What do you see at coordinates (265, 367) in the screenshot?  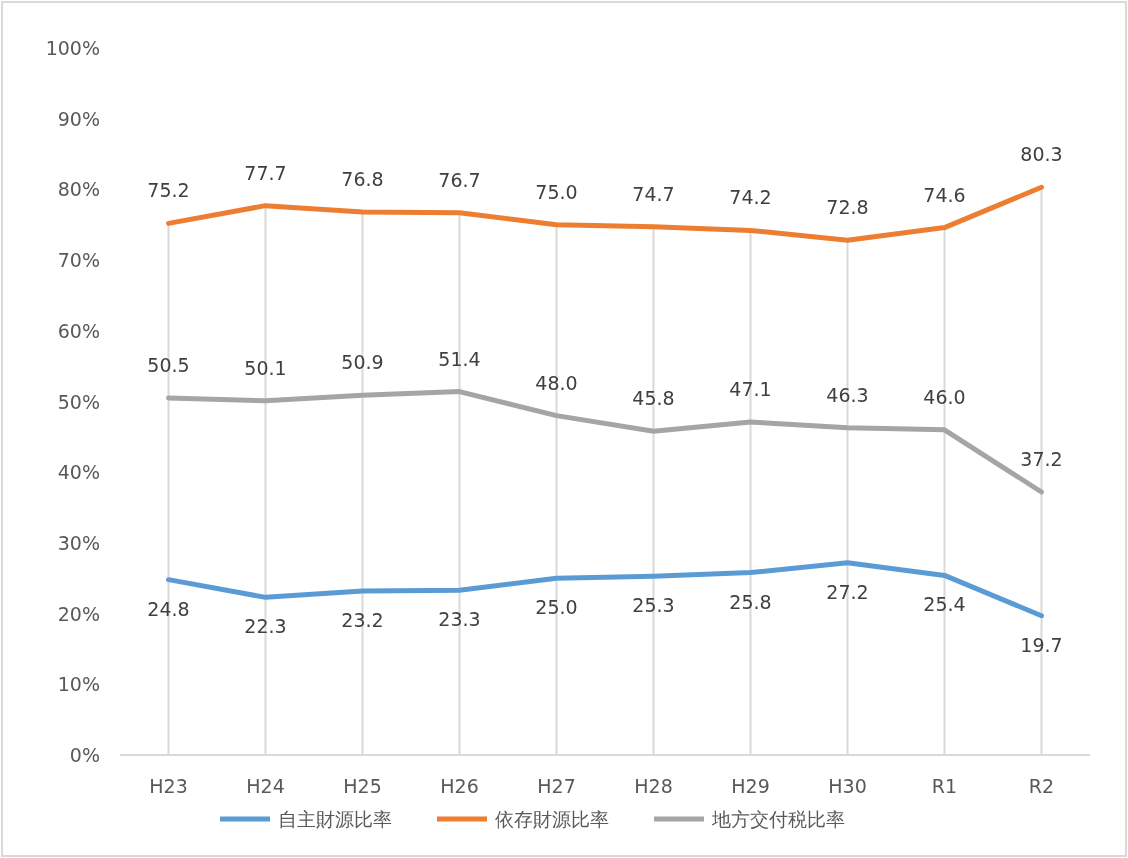 I see `data-label: 50.1` at bounding box center [265, 367].